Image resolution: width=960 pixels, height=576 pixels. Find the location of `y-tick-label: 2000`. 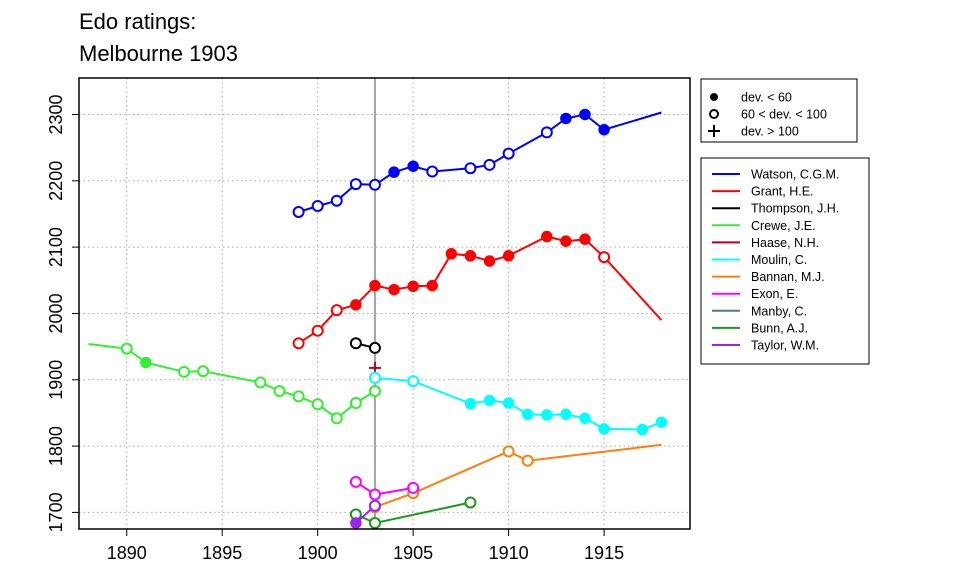

y-tick-label: 2000 is located at coordinates (56, 313).